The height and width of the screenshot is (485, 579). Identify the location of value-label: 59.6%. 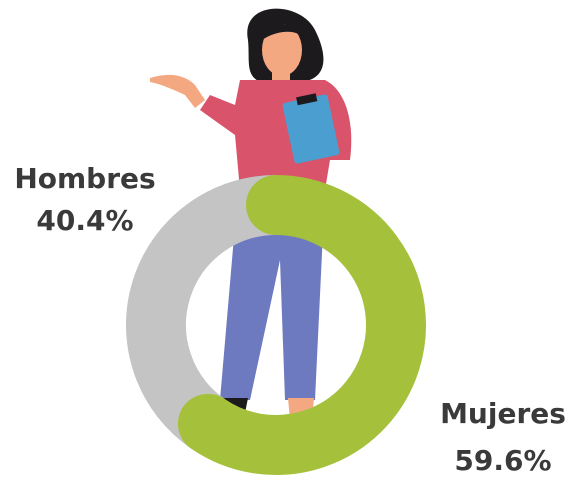
(502, 460).